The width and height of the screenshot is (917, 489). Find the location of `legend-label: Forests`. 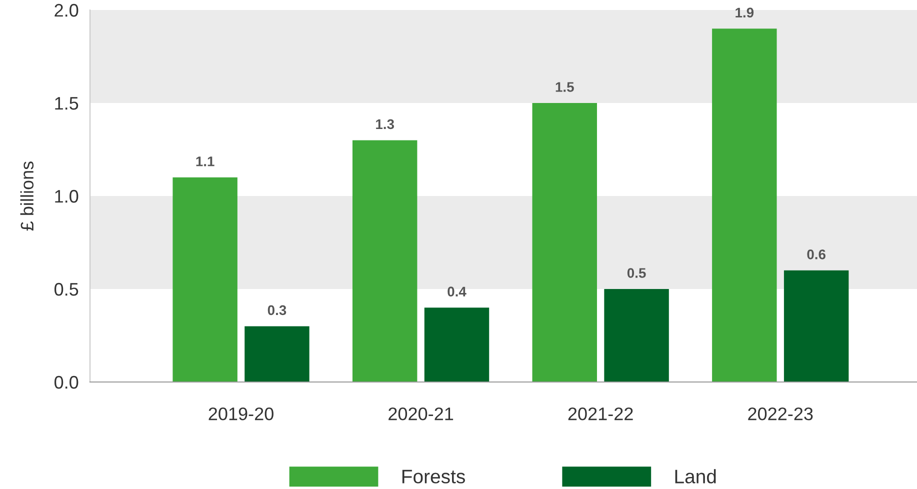

legend-label: Forests is located at coordinates (433, 477).